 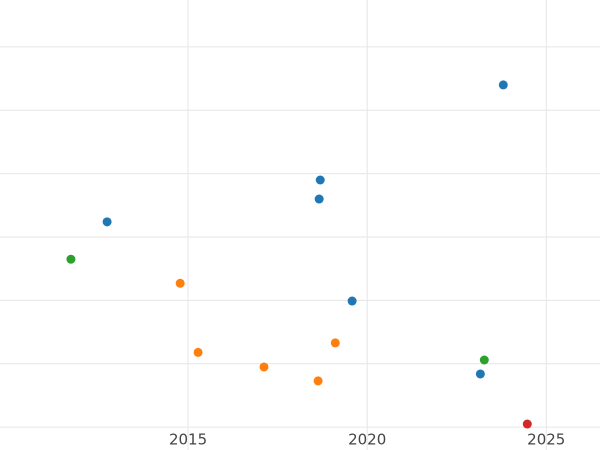 What do you see at coordinates (188, 440) in the screenshot?
I see `x-tick-label: 2015` at bounding box center [188, 440].